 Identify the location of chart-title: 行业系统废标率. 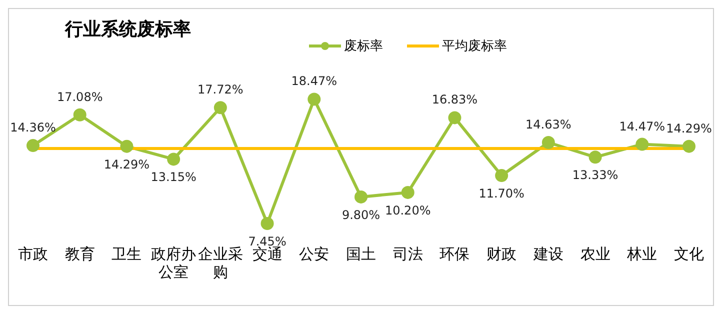
(128, 29).